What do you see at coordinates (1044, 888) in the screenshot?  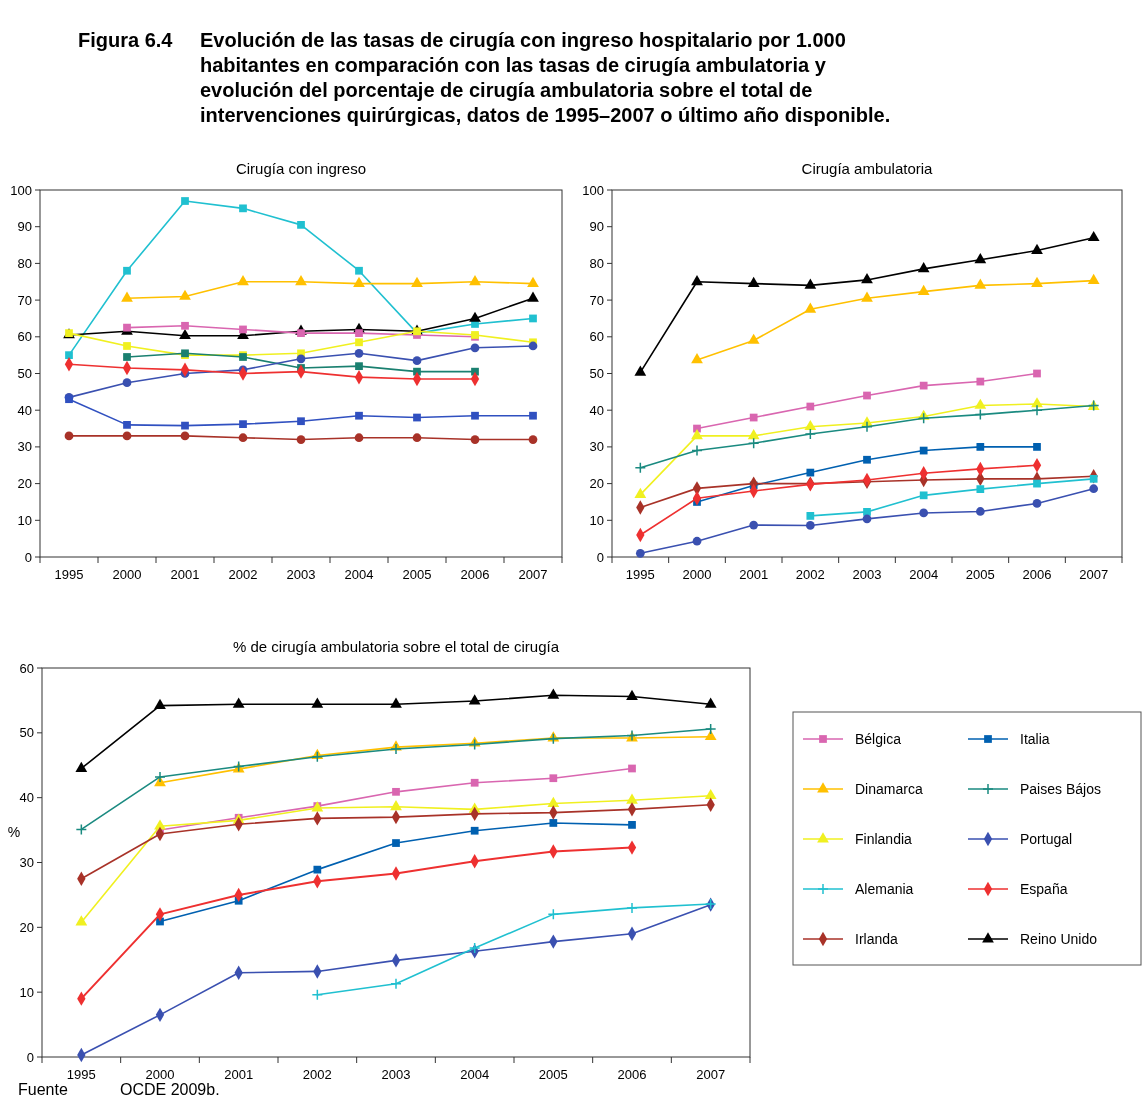 I see `legend-label: España` at bounding box center [1044, 888].